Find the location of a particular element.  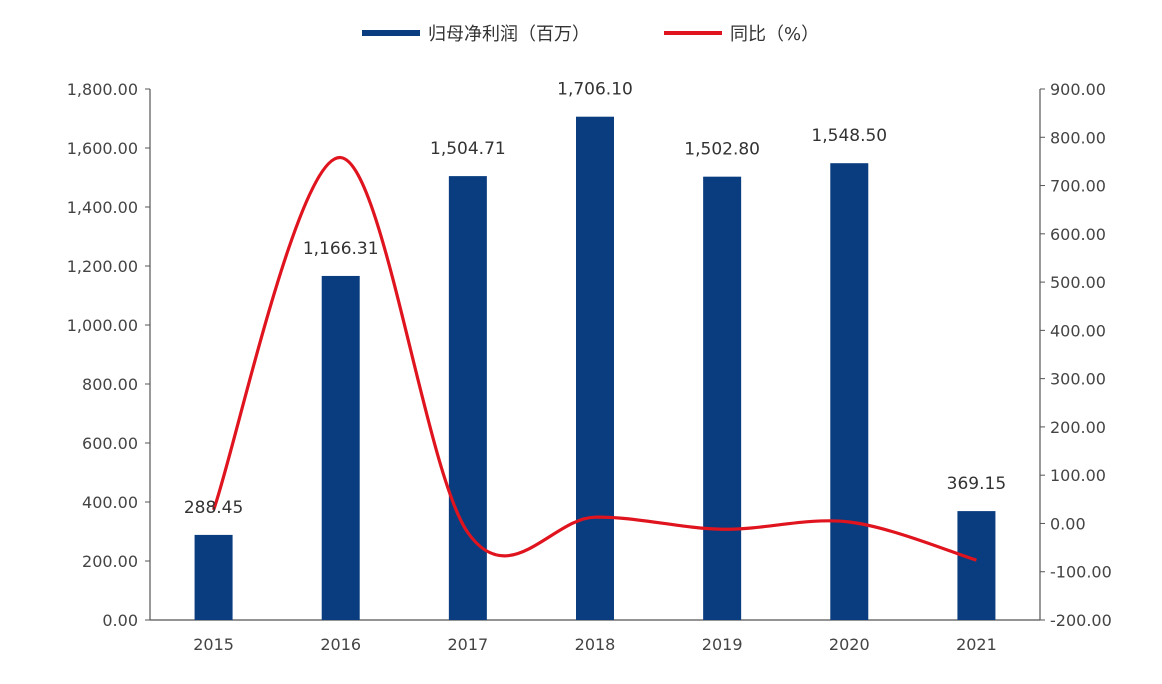

bar-data-label: 1,166.31 is located at coordinates (341, 249).